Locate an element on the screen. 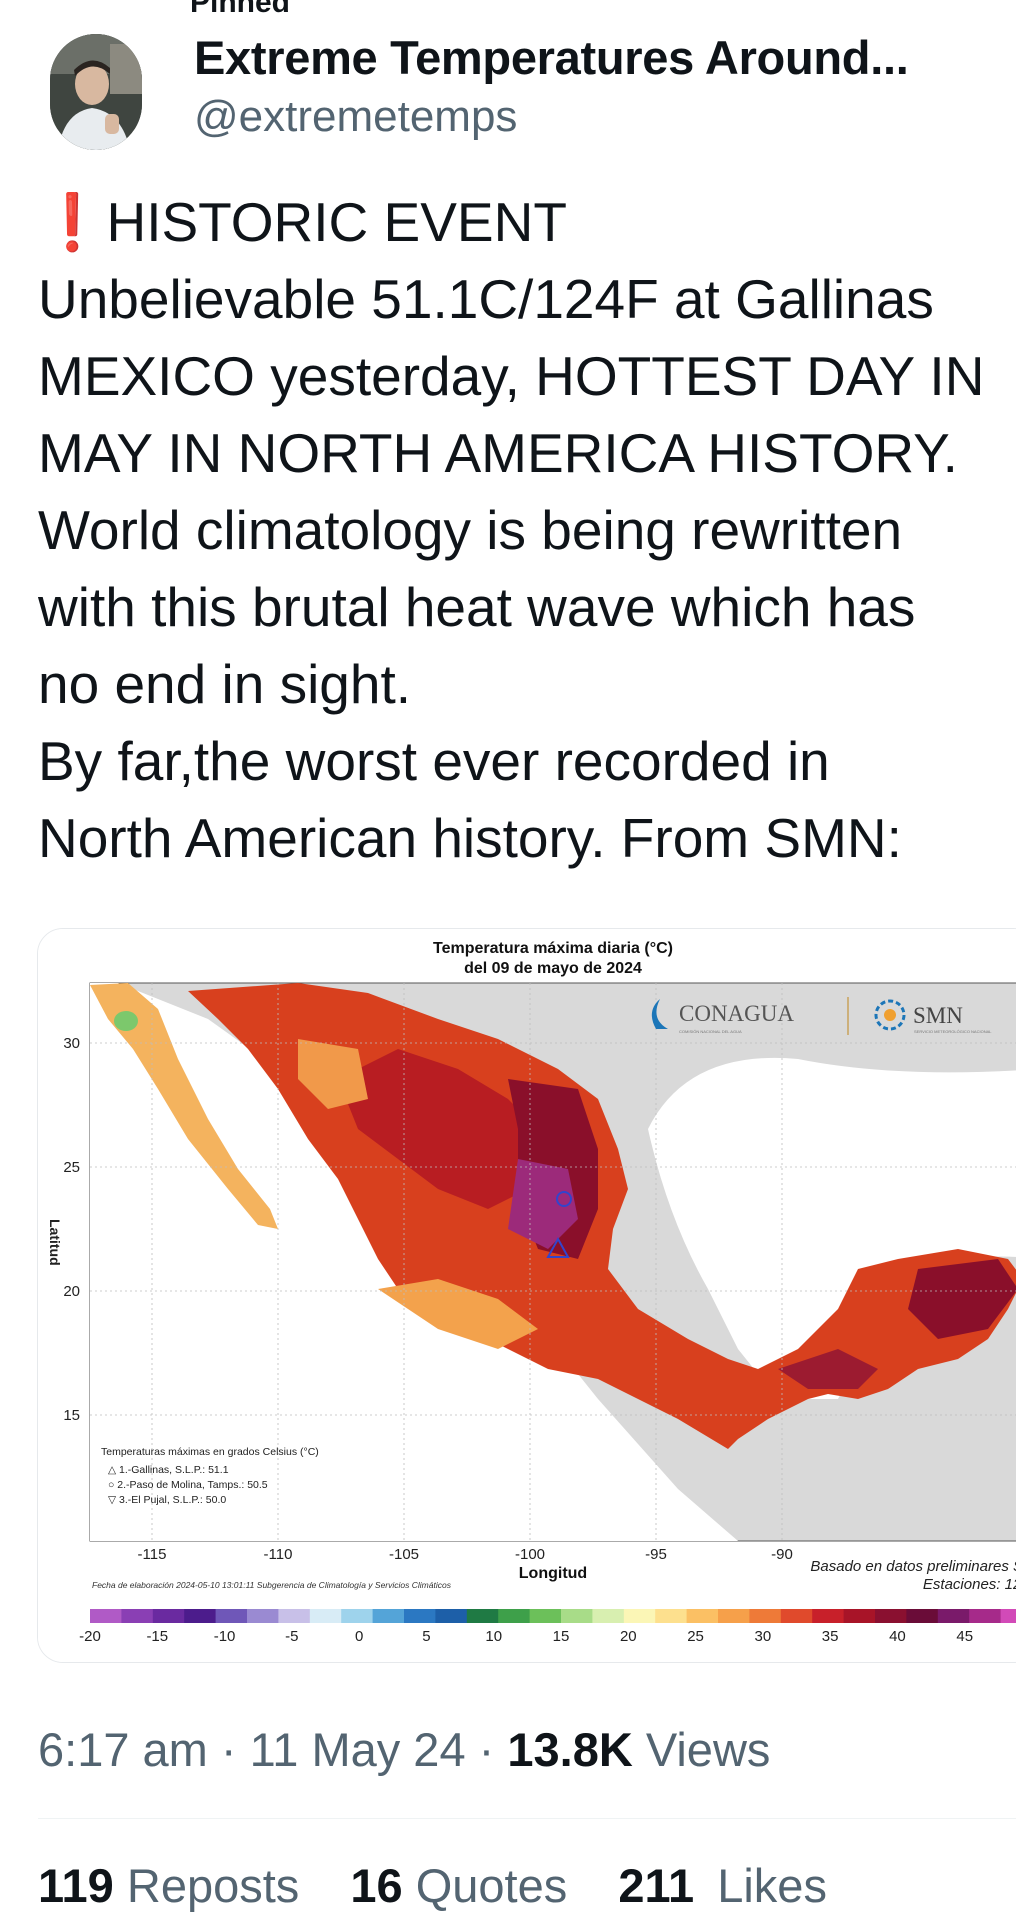 The image size is (1016, 1931). lon-tick: -110 is located at coordinates (278, 1554).